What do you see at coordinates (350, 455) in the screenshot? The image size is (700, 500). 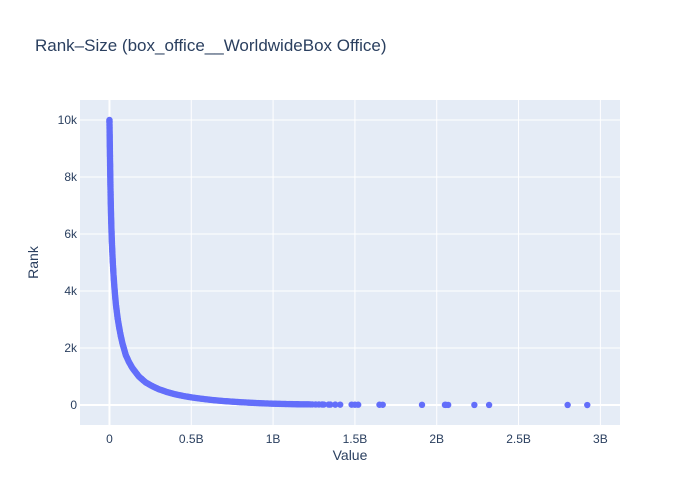 I see `x-axis-title: Value` at bounding box center [350, 455].